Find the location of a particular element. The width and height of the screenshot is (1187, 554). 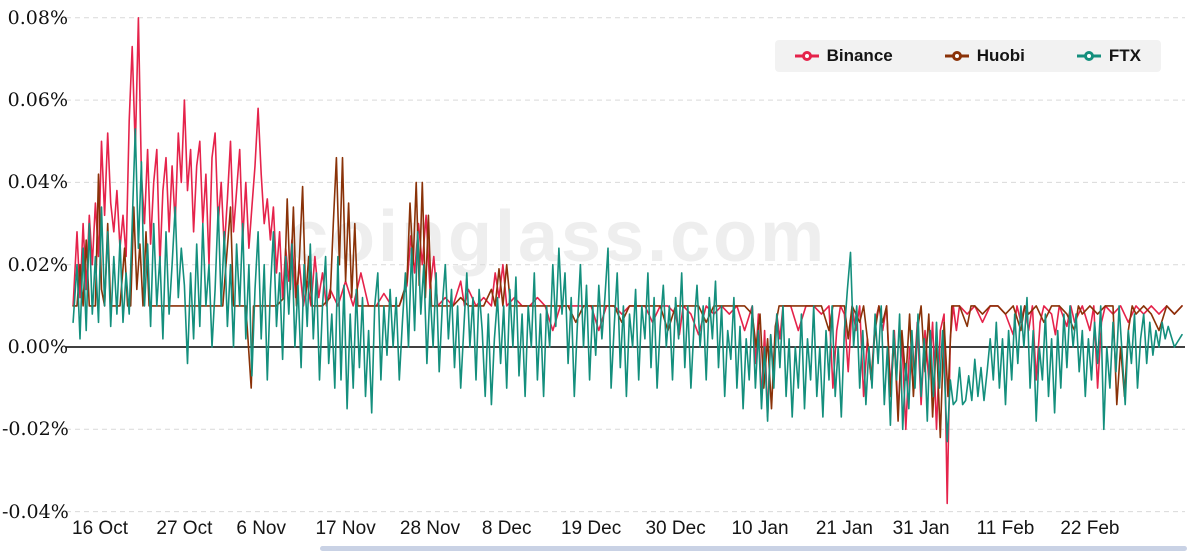

y-axis-label: -0.02% is located at coordinates (35, 429).